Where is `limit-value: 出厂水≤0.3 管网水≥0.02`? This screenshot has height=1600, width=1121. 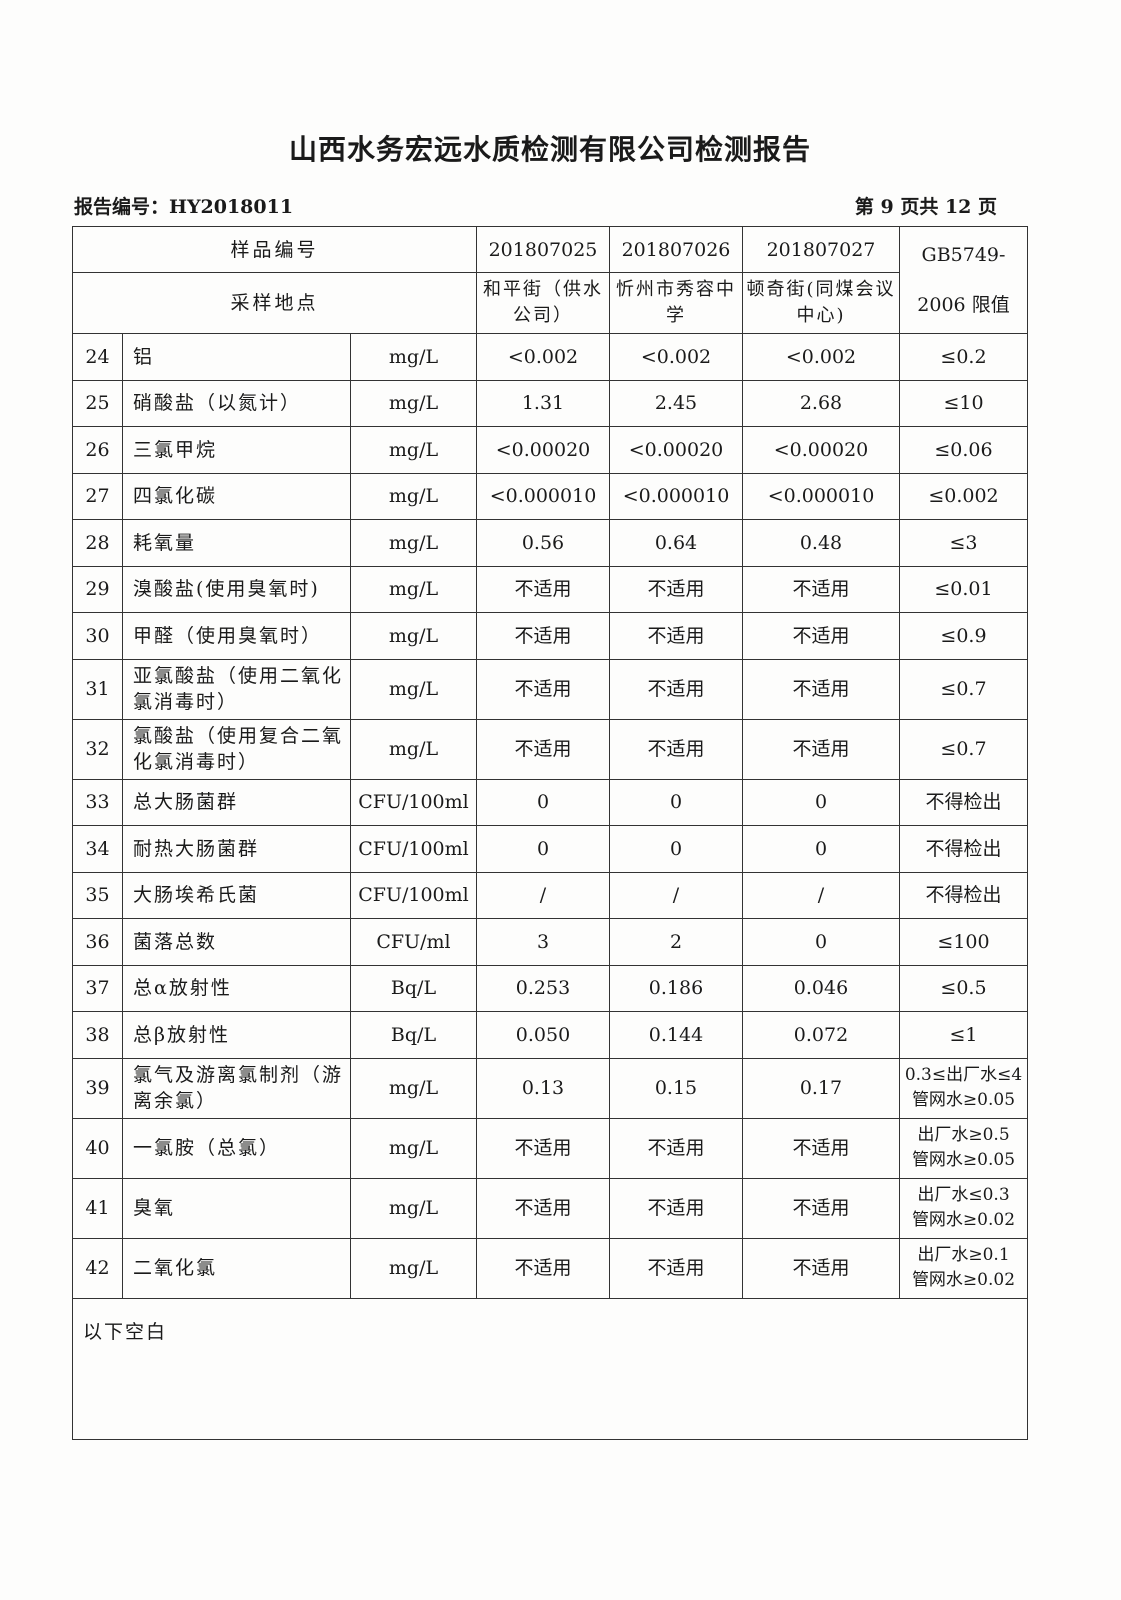 limit-value: 出厂水≤0.3 管网水≥0.02 is located at coordinates (963, 1208).